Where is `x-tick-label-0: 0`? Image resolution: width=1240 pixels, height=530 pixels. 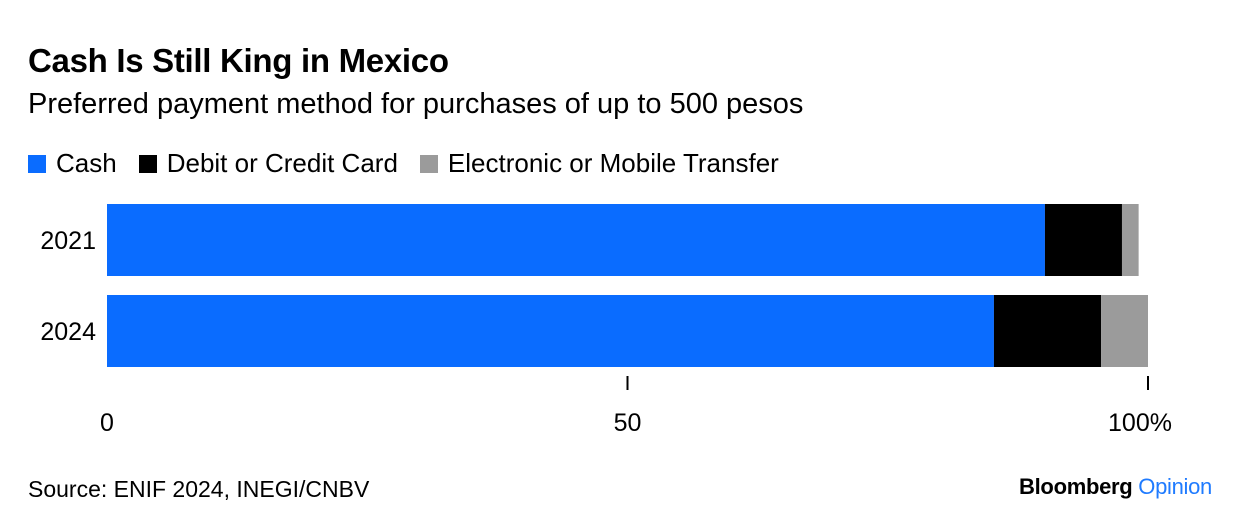 x-tick-label-0: 0 is located at coordinates (107, 423).